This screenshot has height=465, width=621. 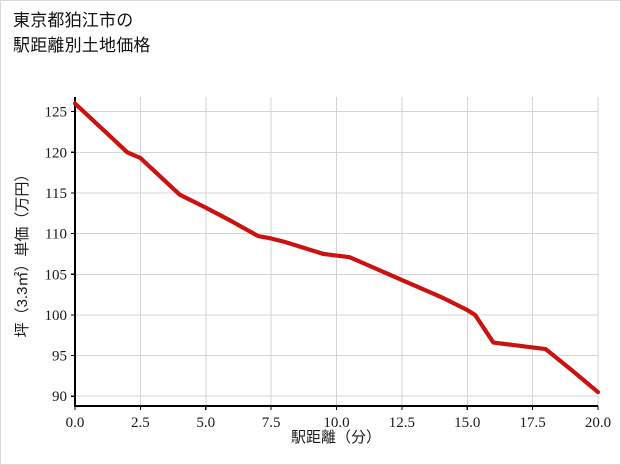 What do you see at coordinates (73, 20) in the screenshot?
I see `title-line-1: 東京都狛江市の` at bounding box center [73, 20].